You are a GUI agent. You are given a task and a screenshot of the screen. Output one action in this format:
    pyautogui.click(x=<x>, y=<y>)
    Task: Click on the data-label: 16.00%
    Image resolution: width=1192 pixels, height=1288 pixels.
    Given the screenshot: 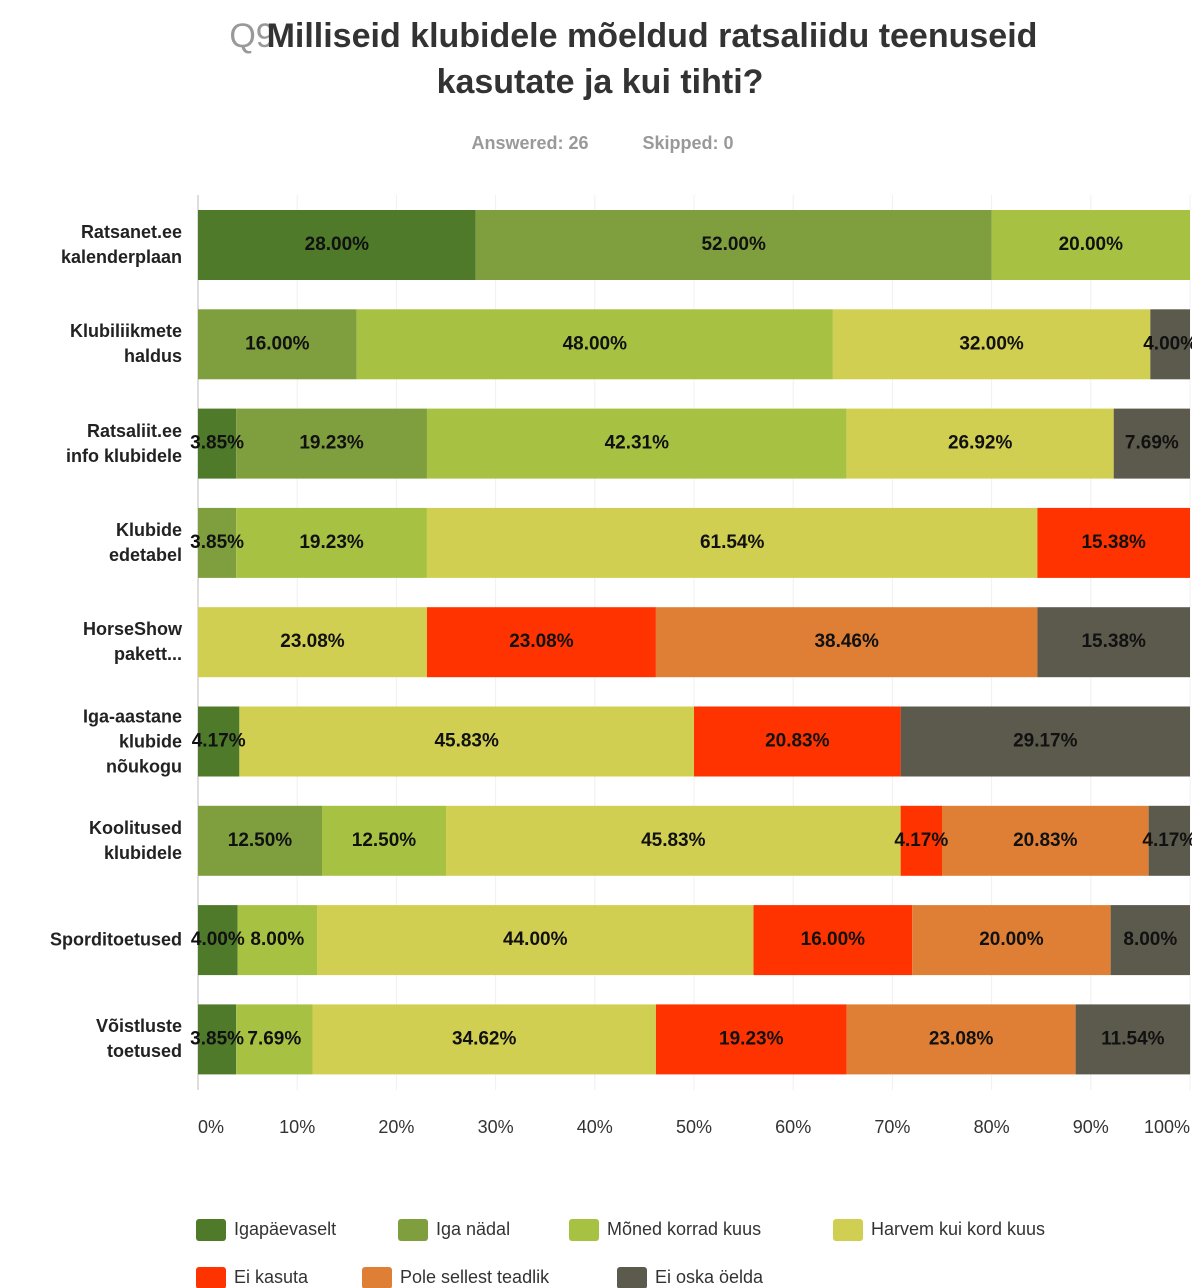 What is the action you would take?
    pyautogui.click(x=833, y=939)
    